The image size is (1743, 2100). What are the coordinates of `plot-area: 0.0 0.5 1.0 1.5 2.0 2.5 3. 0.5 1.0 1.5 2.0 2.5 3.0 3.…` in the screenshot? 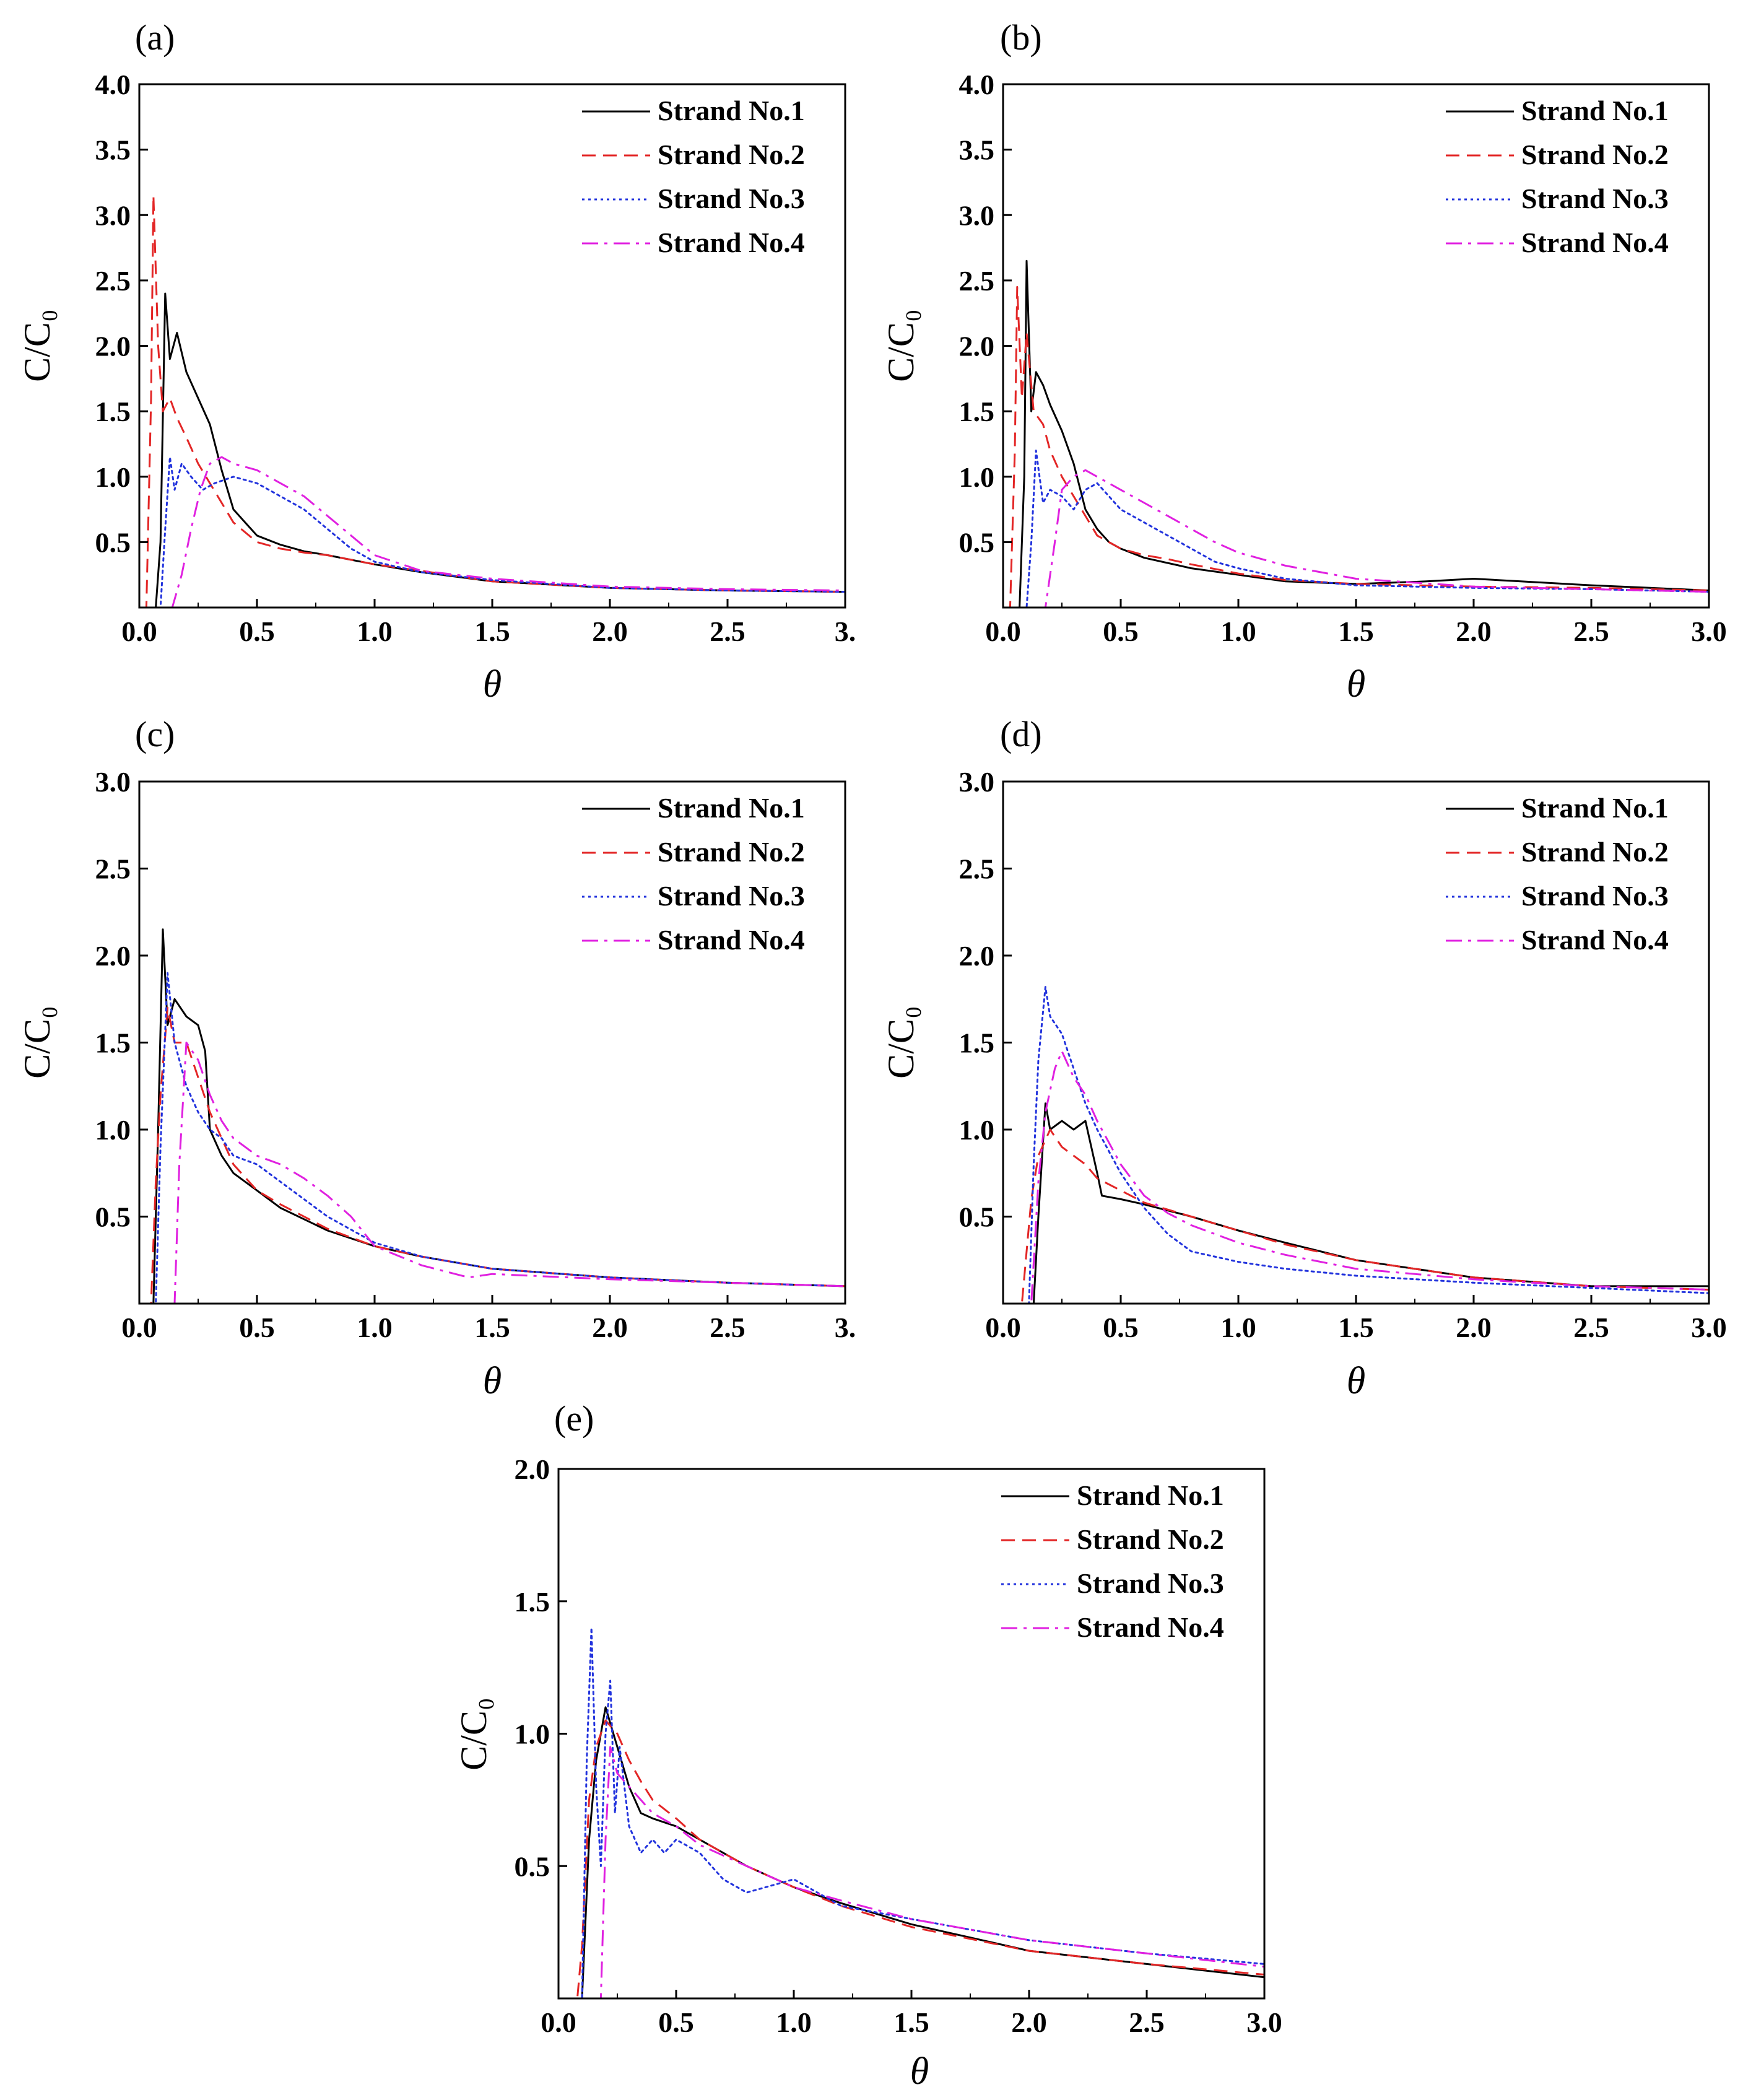 It's located at (475, 358).